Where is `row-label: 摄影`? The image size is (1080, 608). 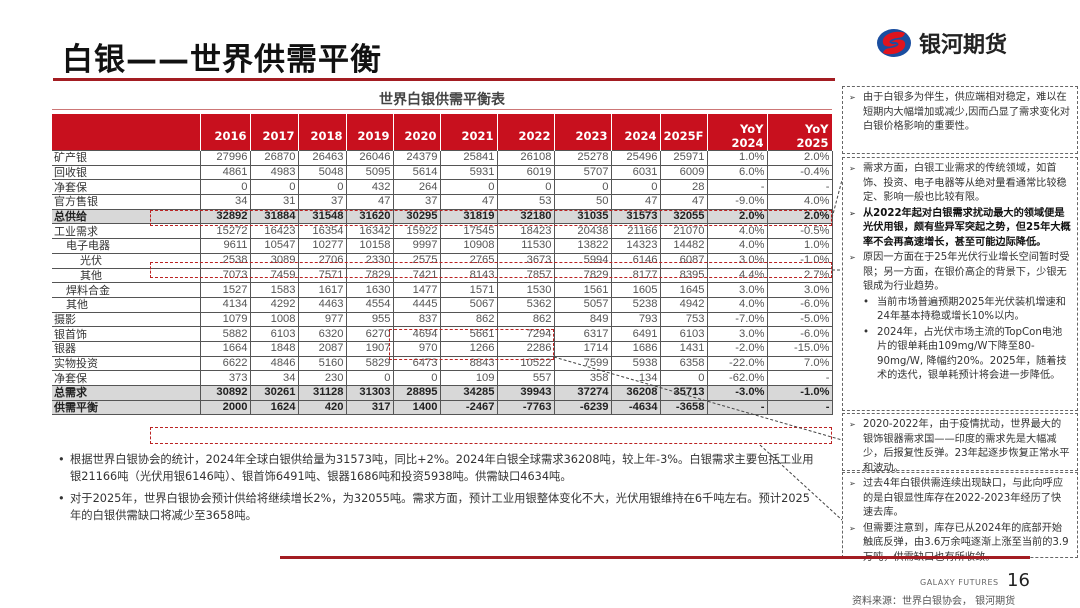 row-label: 摄影 is located at coordinates (126, 319).